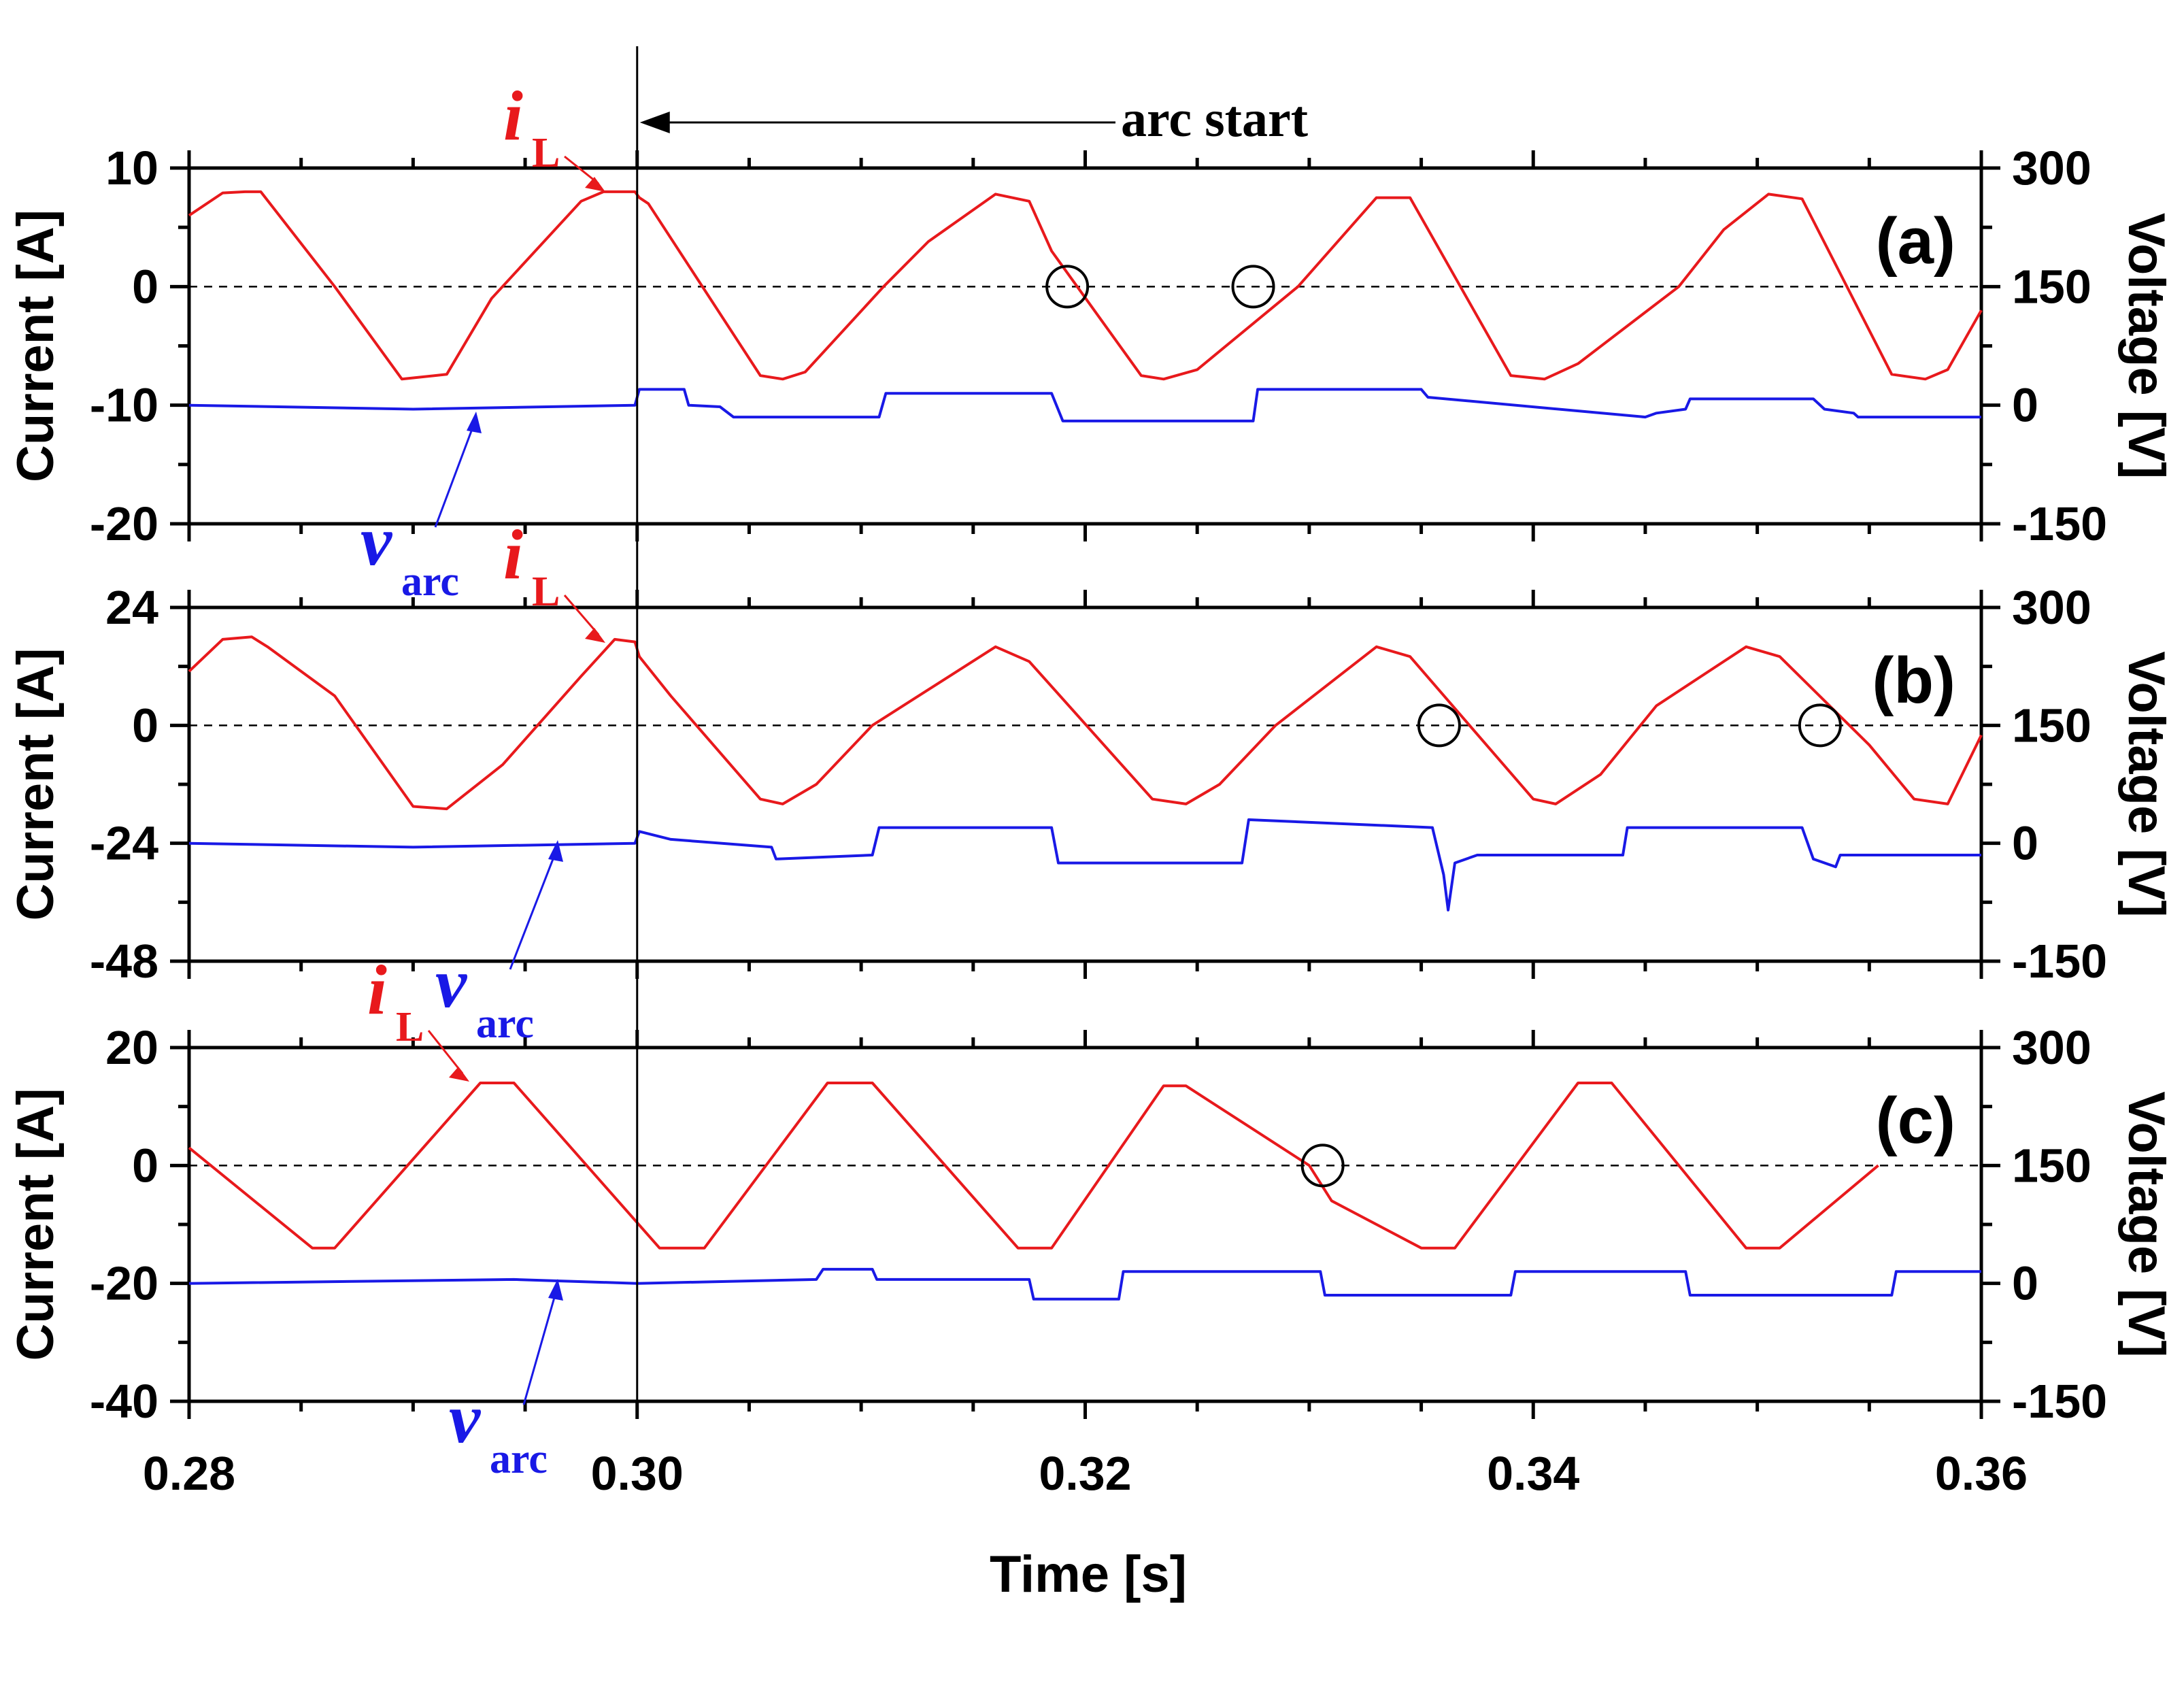 Image resolution: width=2184 pixels, height=1687 pixels. Describe the element at coordinates (189, 1474) in the screenshot. I see `x-tick-label: 0.28` at that location.